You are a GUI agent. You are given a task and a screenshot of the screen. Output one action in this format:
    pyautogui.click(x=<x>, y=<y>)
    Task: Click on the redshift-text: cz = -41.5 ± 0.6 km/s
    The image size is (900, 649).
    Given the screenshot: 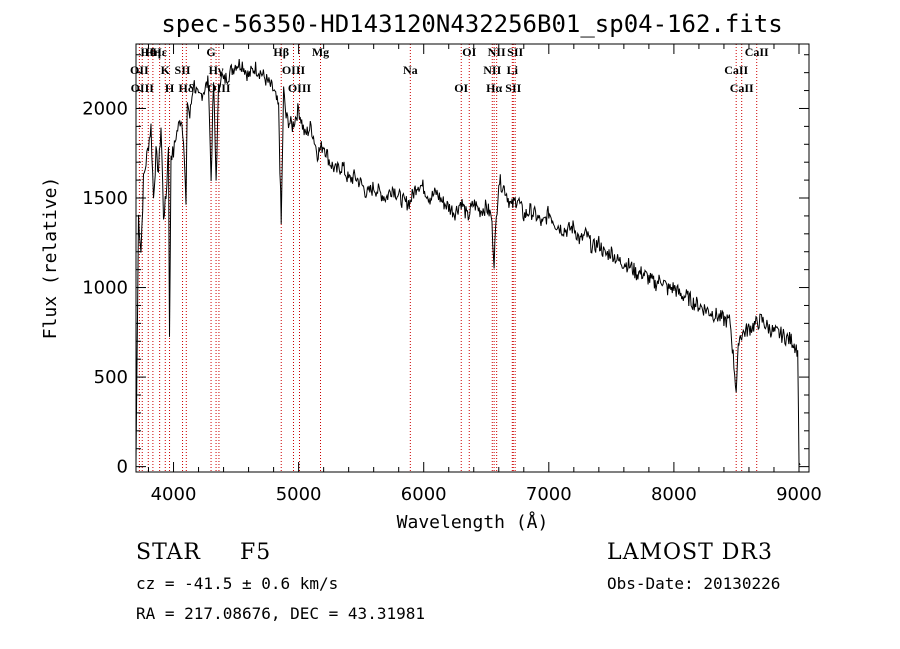 What is the action you would take?
    pyautogui.click(x=237, y=583)
    